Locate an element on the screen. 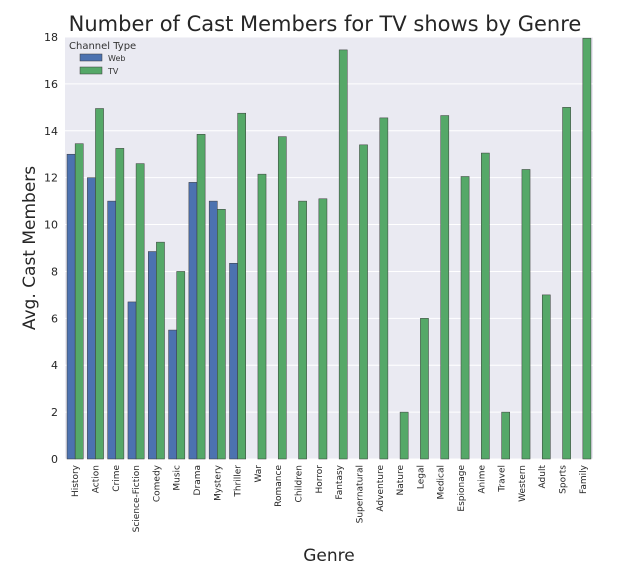  bar-tv-espionage is located at coordinates (465, 318).